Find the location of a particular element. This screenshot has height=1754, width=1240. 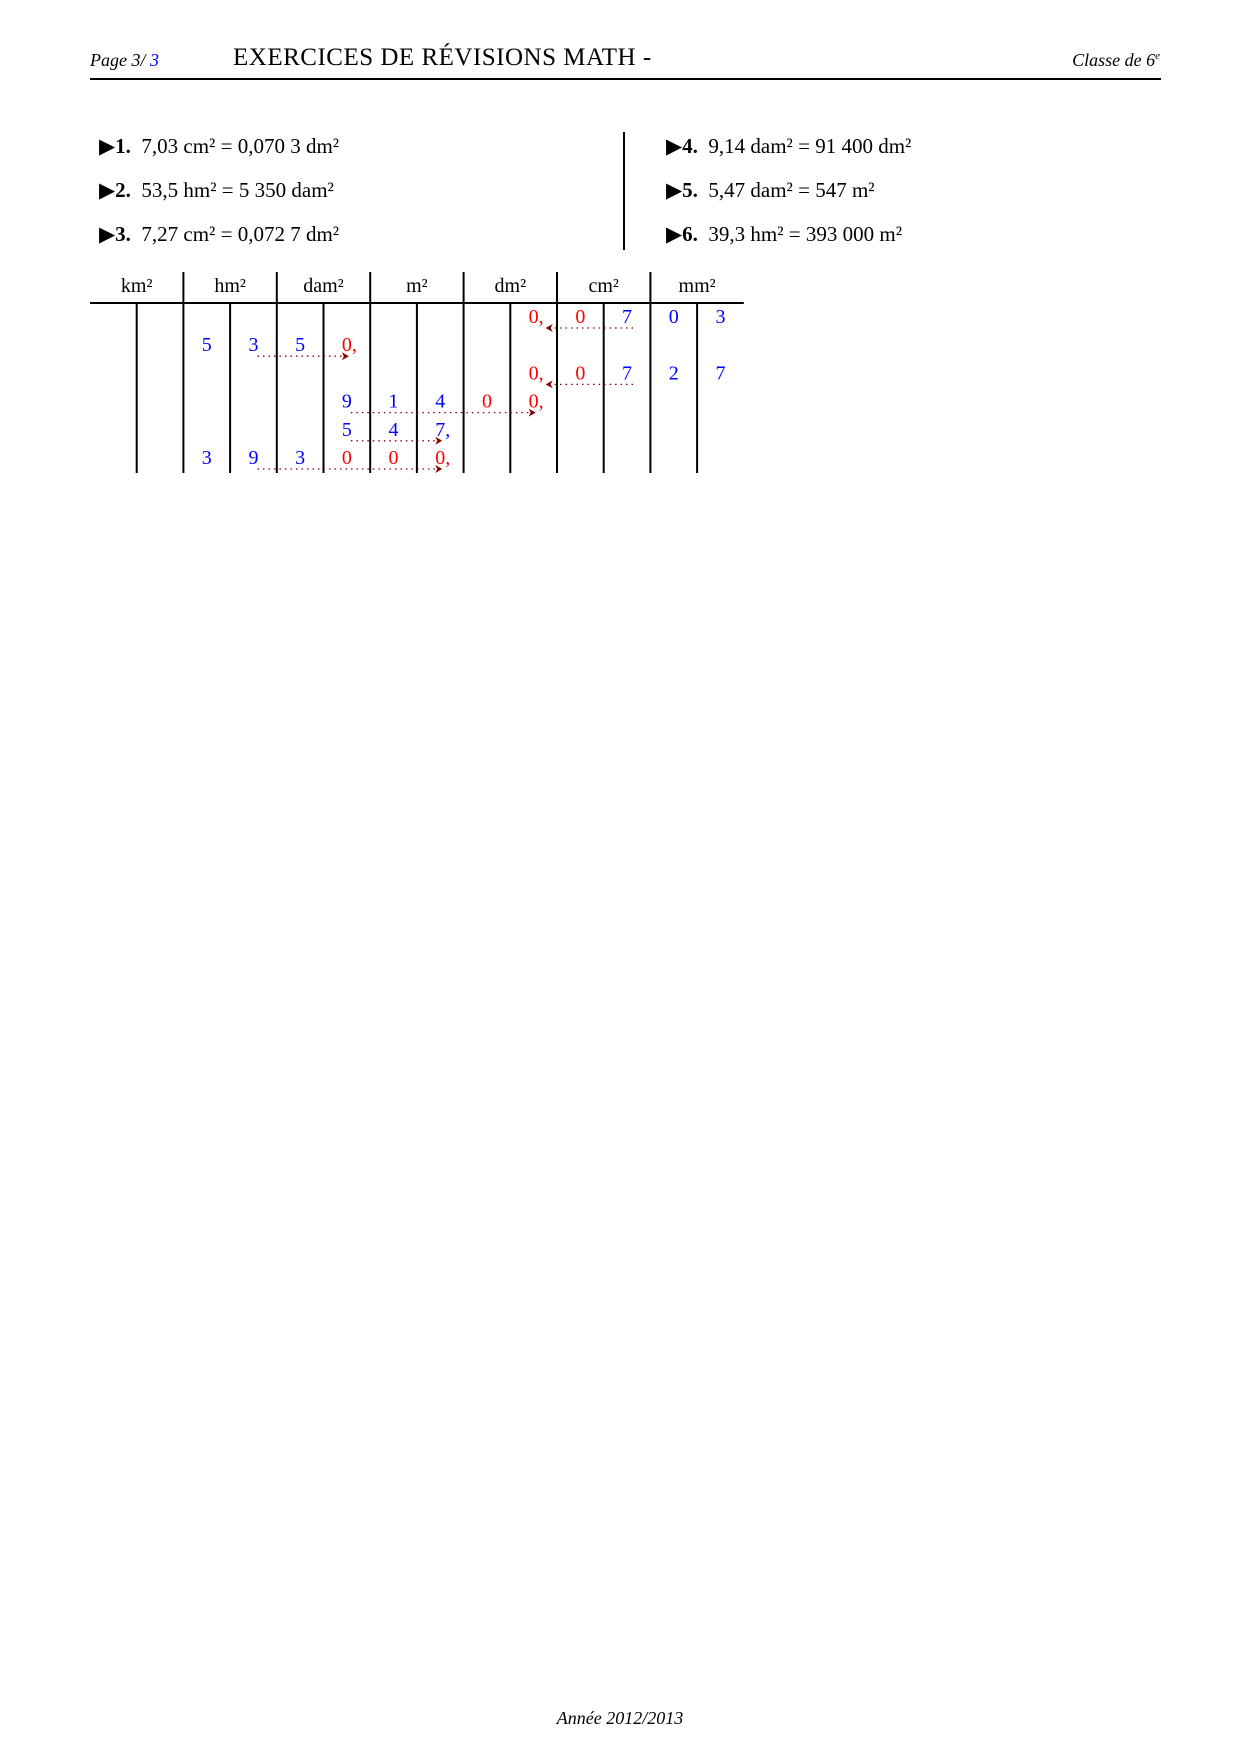

unit-header: cm² is located at coordinates (603, 286).